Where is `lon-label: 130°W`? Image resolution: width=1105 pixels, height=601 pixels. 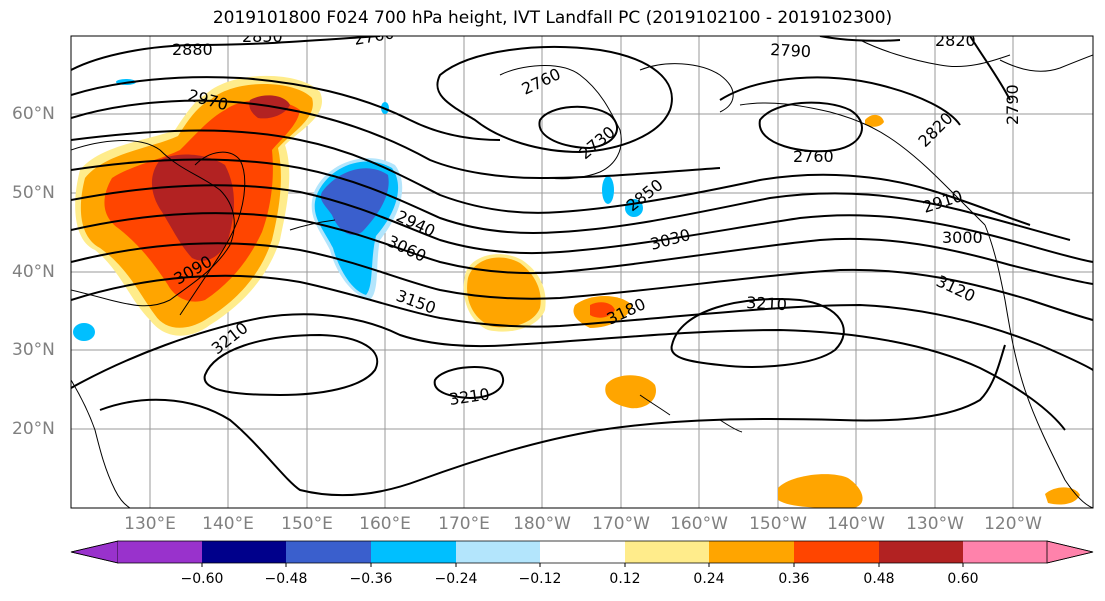
lon-label: 130°W is located at coordinates (935, 524).